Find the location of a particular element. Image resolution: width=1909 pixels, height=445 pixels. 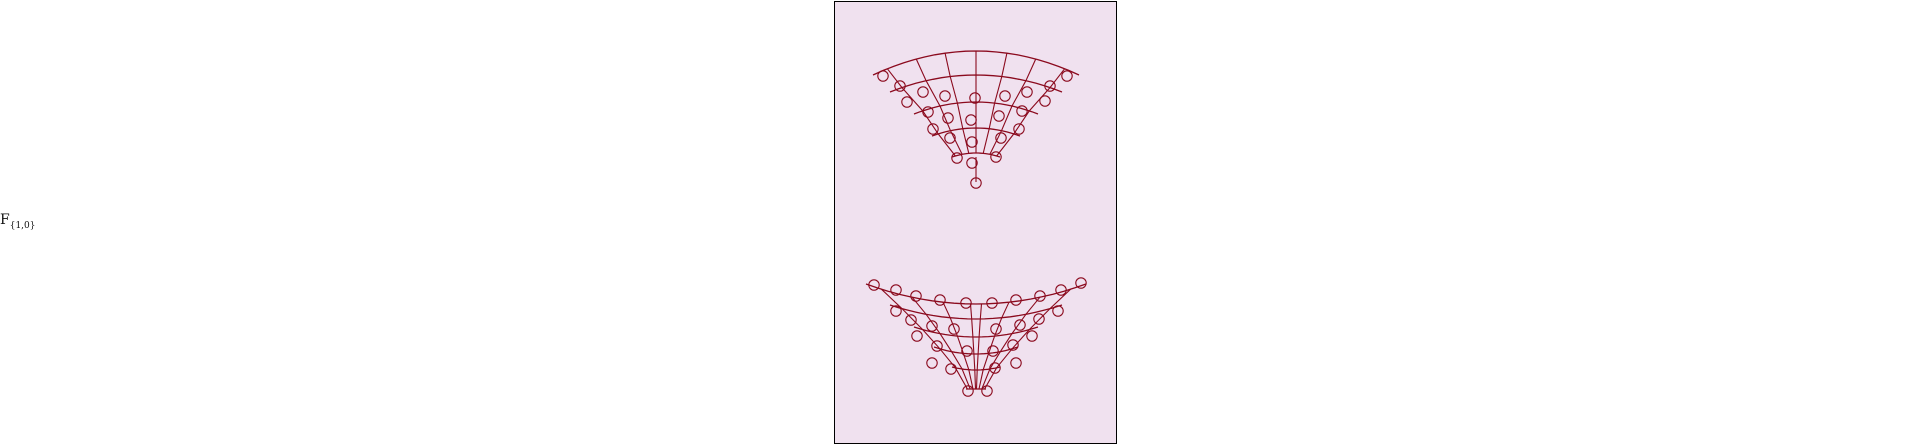

diagram-panel is located at coordinates (975, 222).